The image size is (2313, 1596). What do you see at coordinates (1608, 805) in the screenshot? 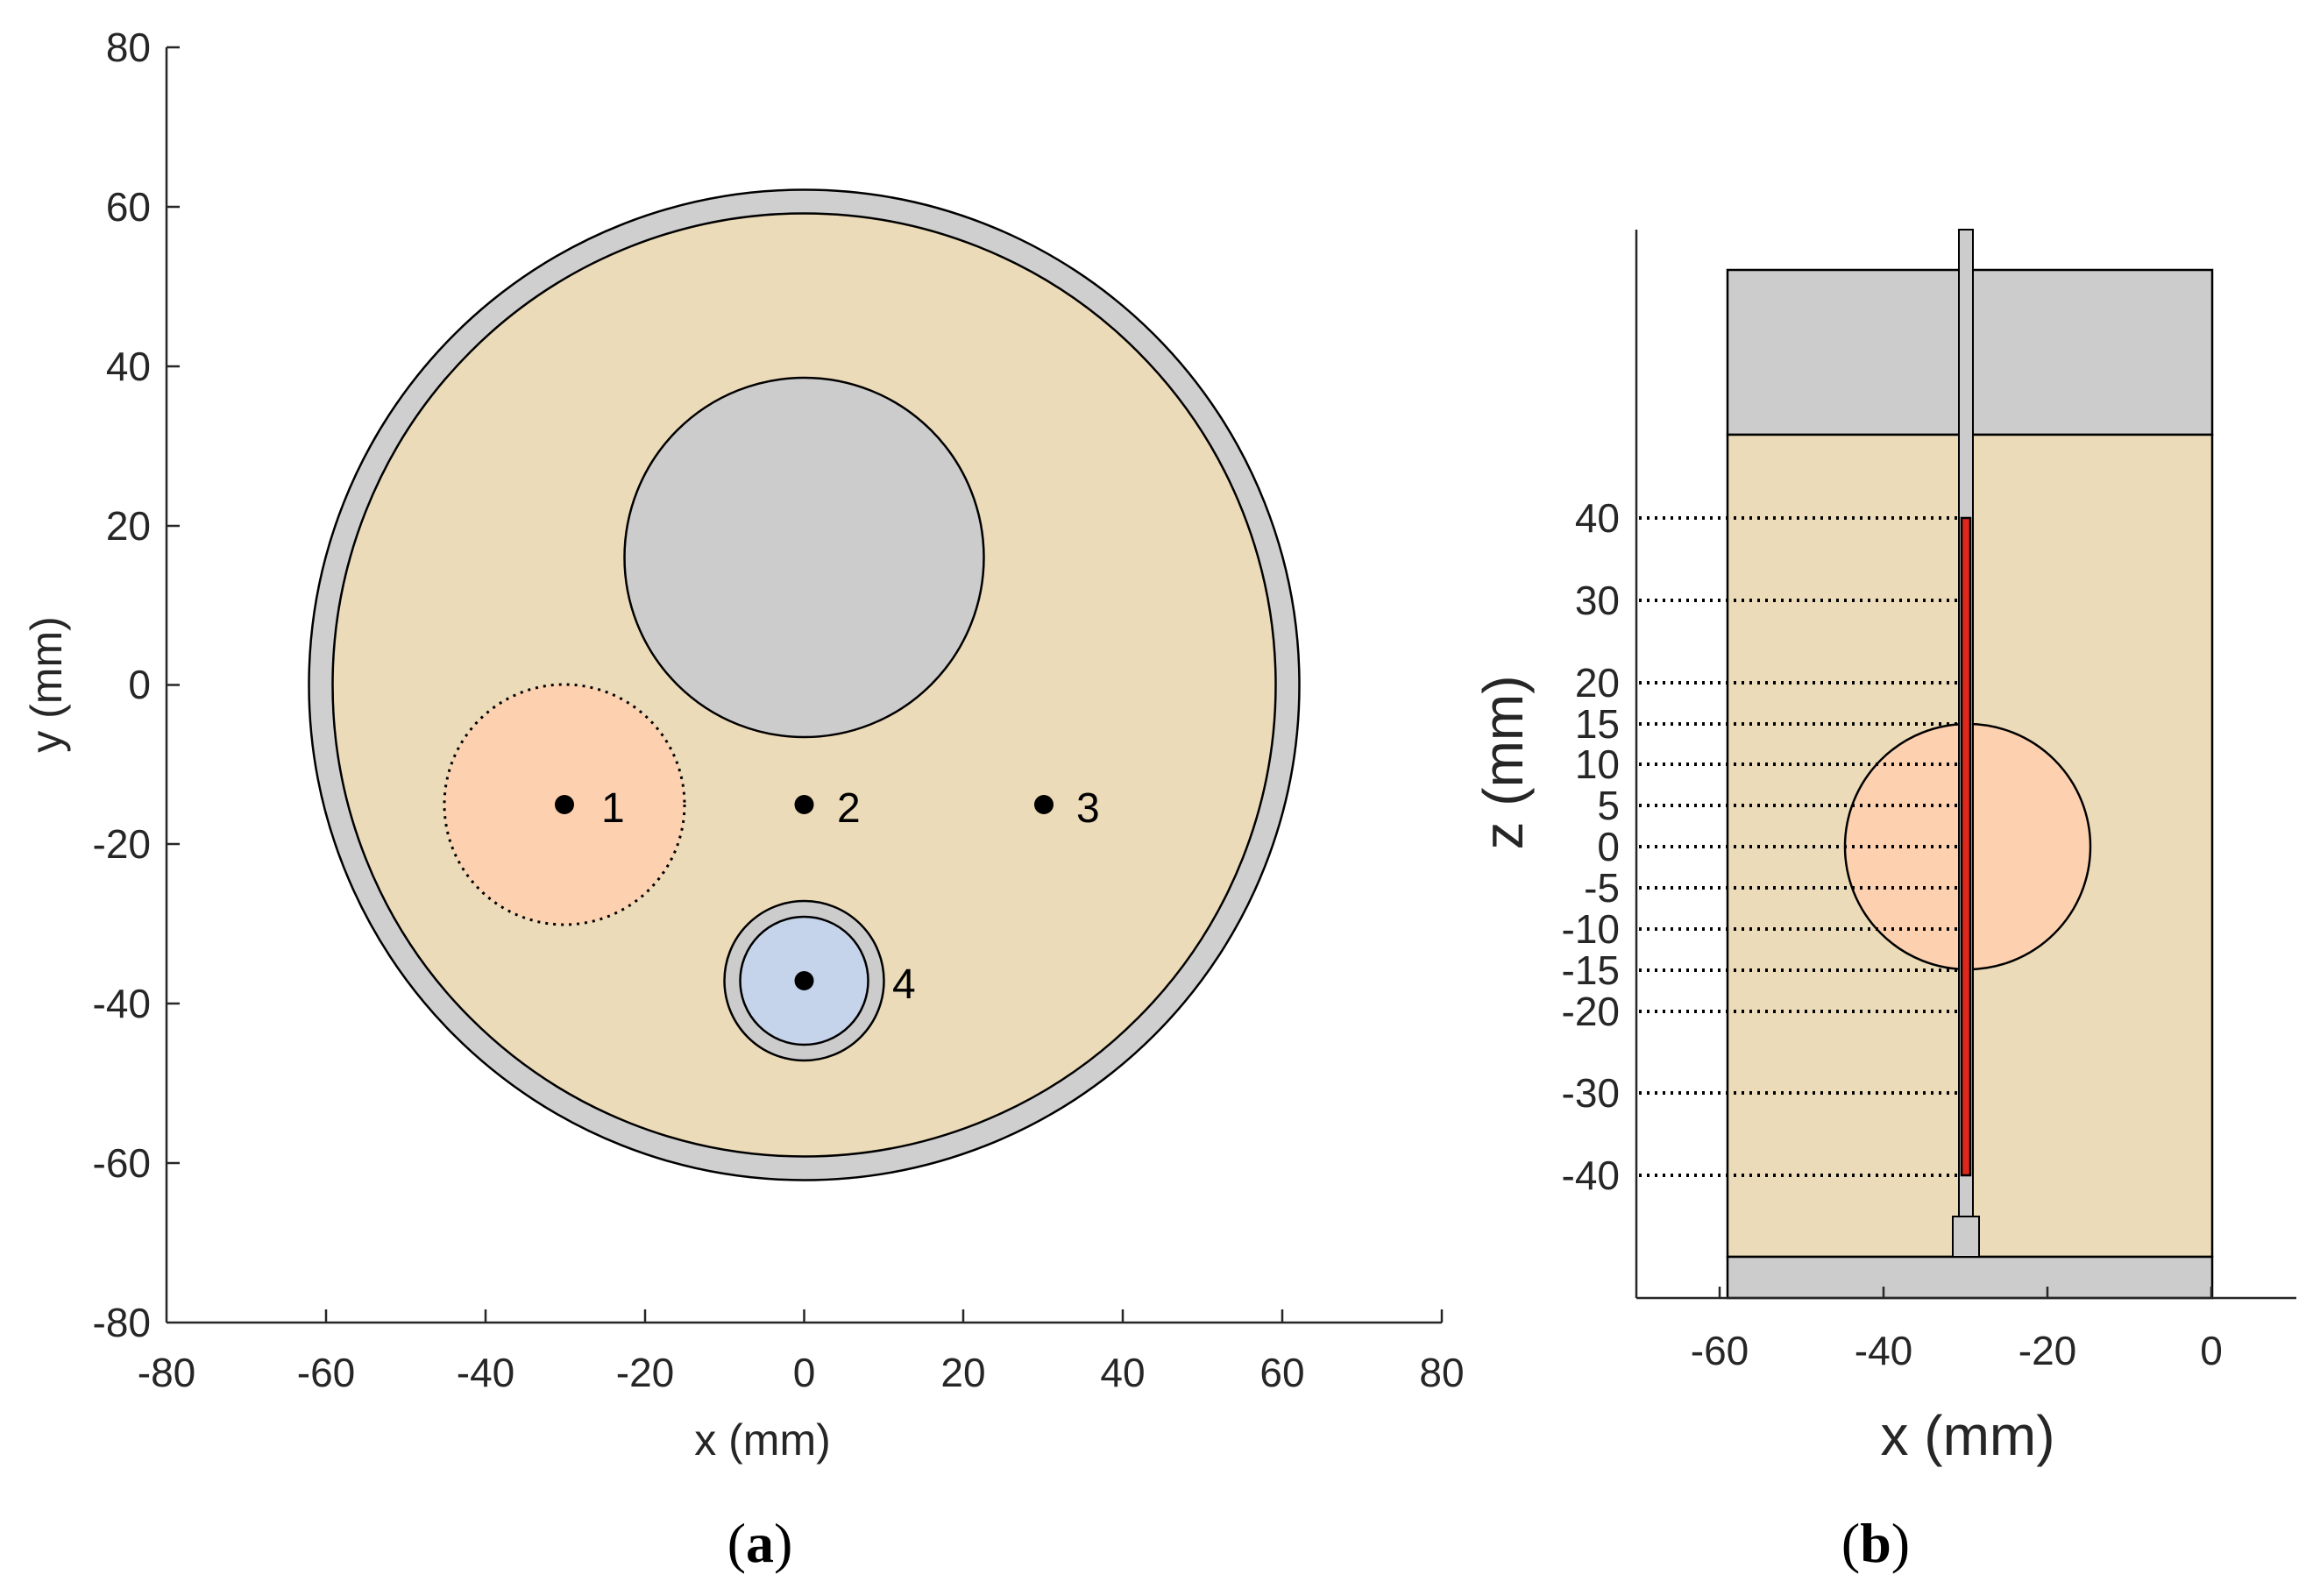
I see `z-tick-label: 5` at bounding box center [1608, 805].